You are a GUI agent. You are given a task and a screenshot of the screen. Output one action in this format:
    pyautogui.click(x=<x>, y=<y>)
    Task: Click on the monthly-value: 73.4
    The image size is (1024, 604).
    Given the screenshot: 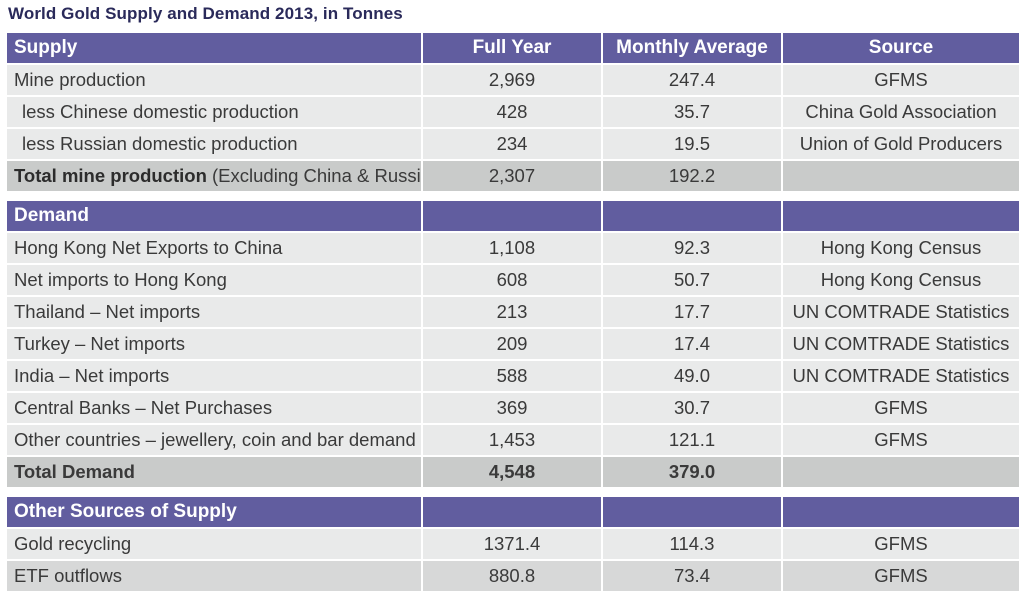 What is the action you would take?
    pyautogui.click(x=692, y=576)
    